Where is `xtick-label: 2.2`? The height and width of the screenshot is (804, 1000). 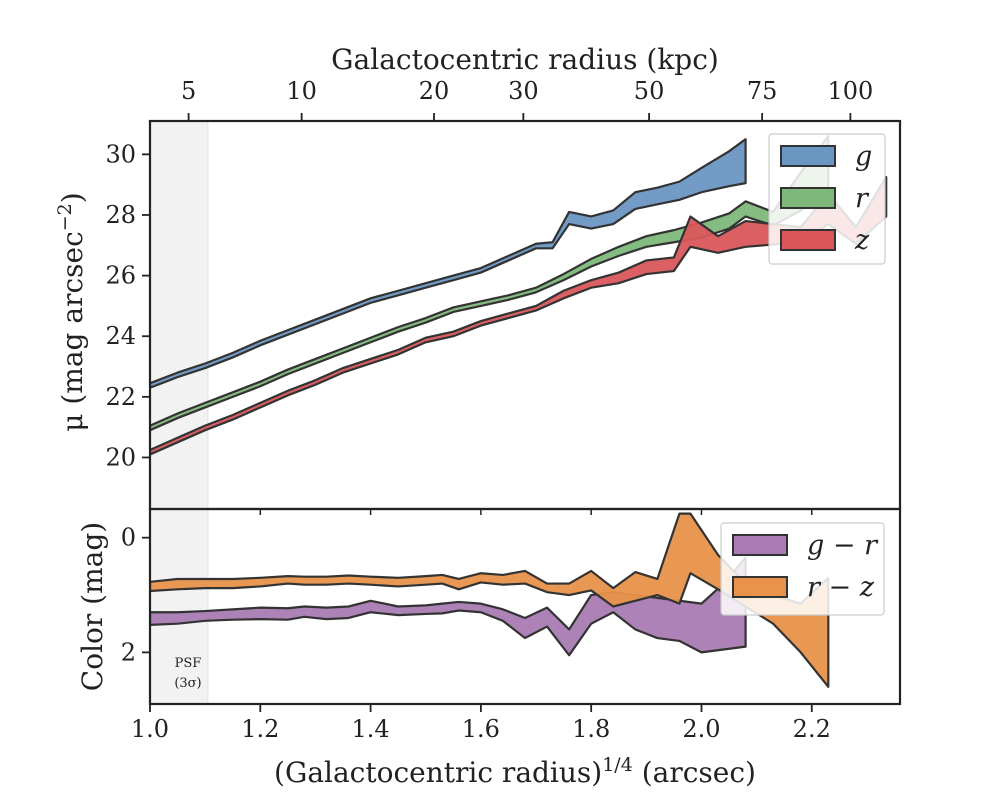 xtick-label: 2.2 is located at coordinates (812, 729).